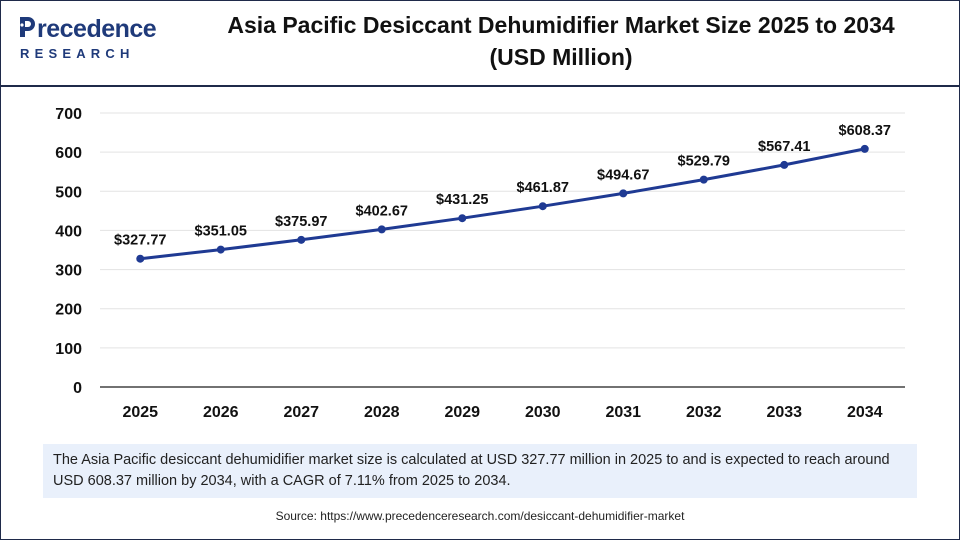  What do you see at coordinates (561, 57) in the screenshot?
I see `title-line-2: (USD Million)` at bounding box center [561, 57].